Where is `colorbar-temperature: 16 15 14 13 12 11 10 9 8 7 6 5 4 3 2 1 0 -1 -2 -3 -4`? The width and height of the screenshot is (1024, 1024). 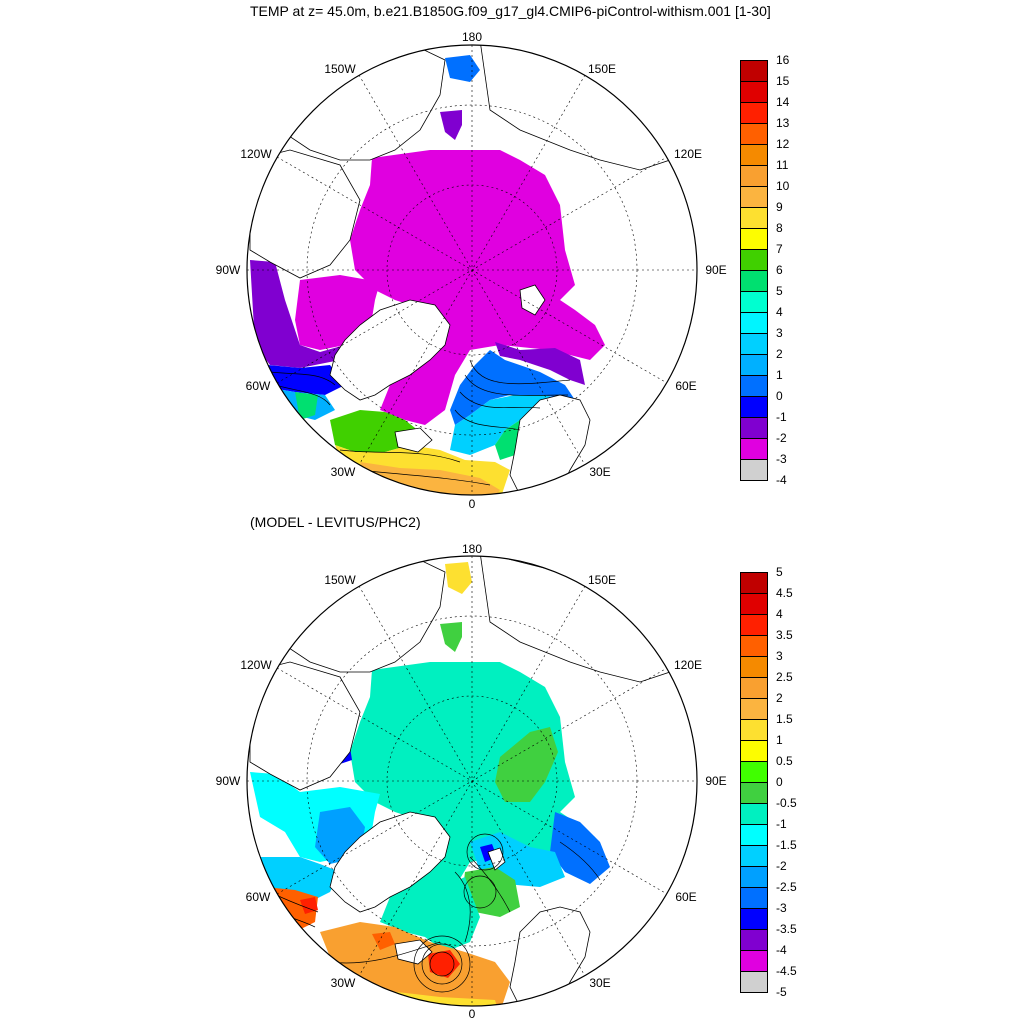 colorbar-temperature: 16 15 14 13 12 11 10 9 8 7 6 5 4 3 2 1 0 -1 -2 -3 -4 is located at coordinates (764, 270).